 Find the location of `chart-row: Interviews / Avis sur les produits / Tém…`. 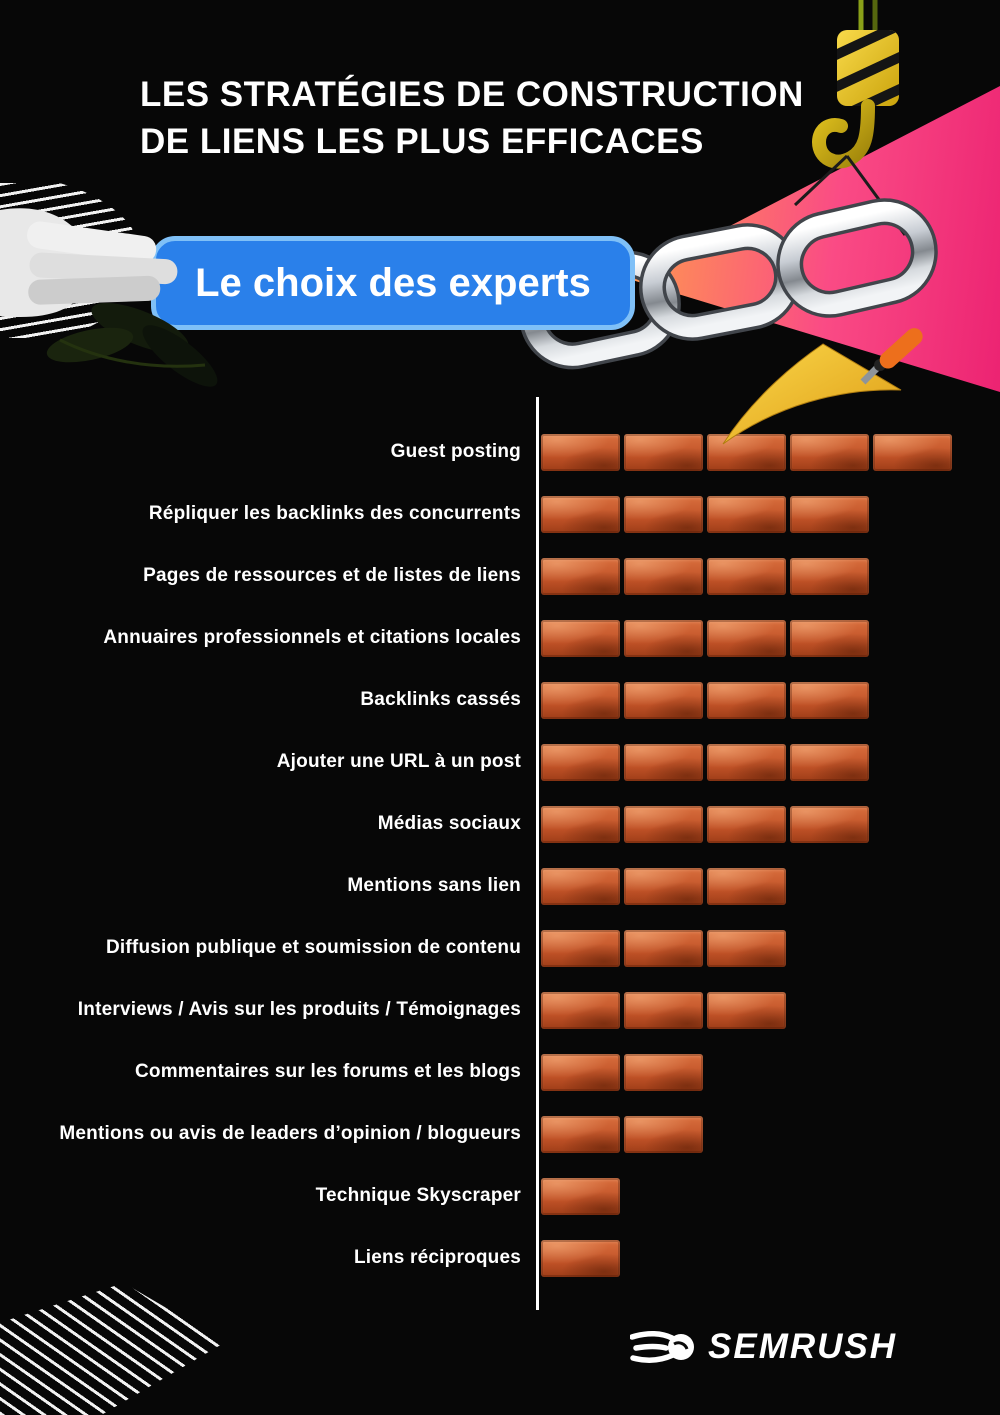

chart-row: Interviews / Avis sur les produits / Tém… is located at coordinates (500, 1010).